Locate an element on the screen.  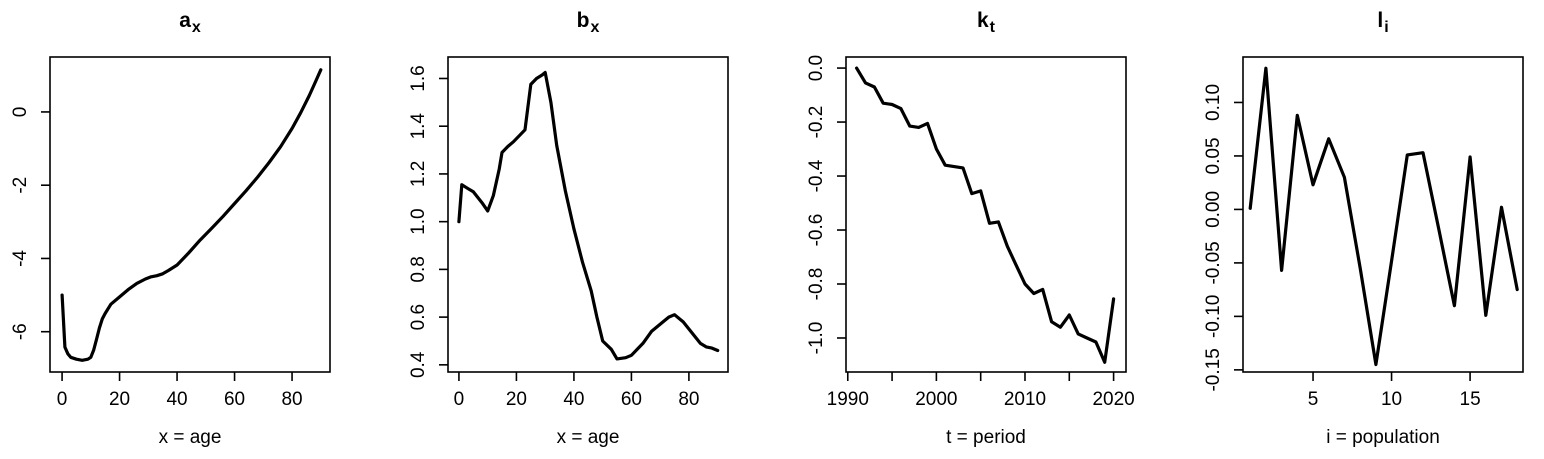
y-tick-label: 0.0 is located at coordinates (816, 68).